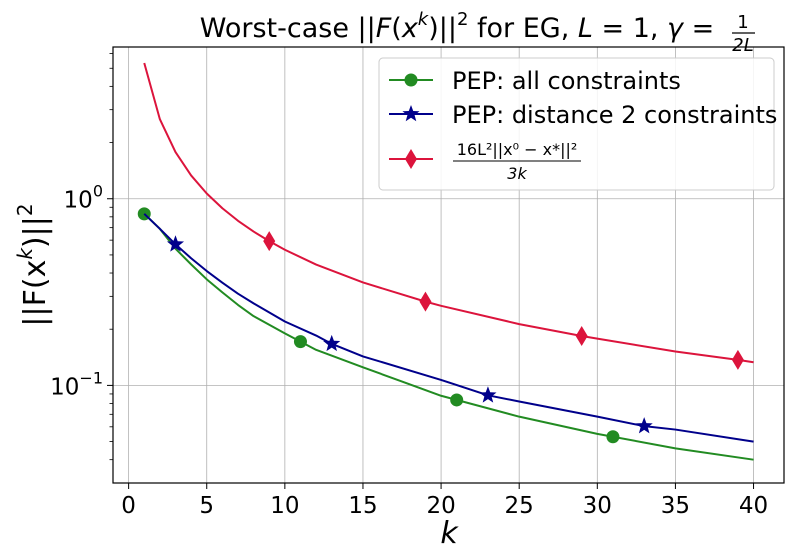  What do you see at coordinates (440, 506) in the screenshot?
I see `x-tick-label: 20` at bounding box center [440, 506].